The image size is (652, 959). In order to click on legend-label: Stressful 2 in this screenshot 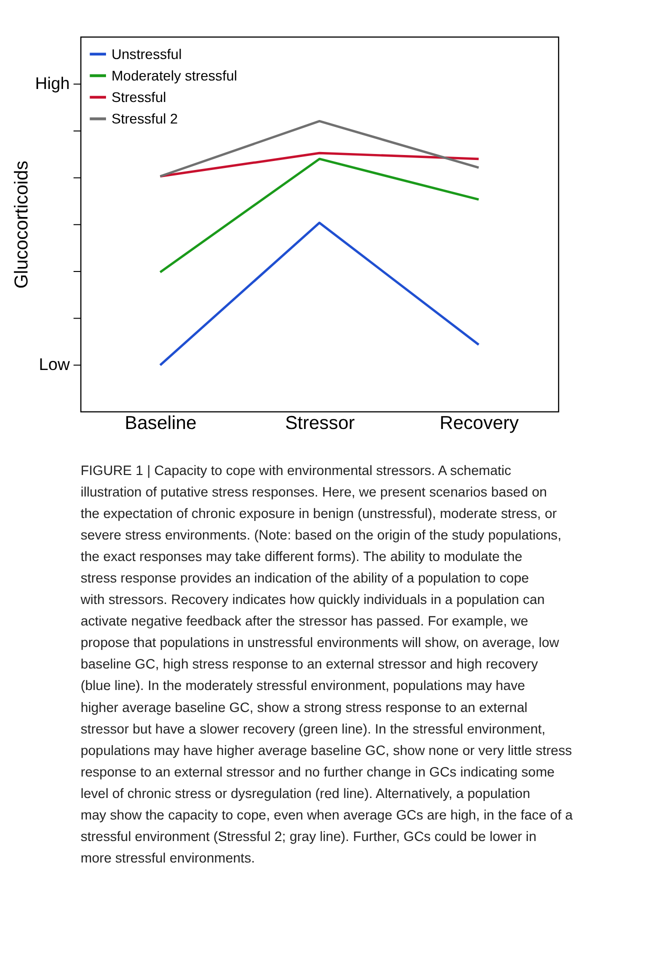, I will do `click(144, 118)`.